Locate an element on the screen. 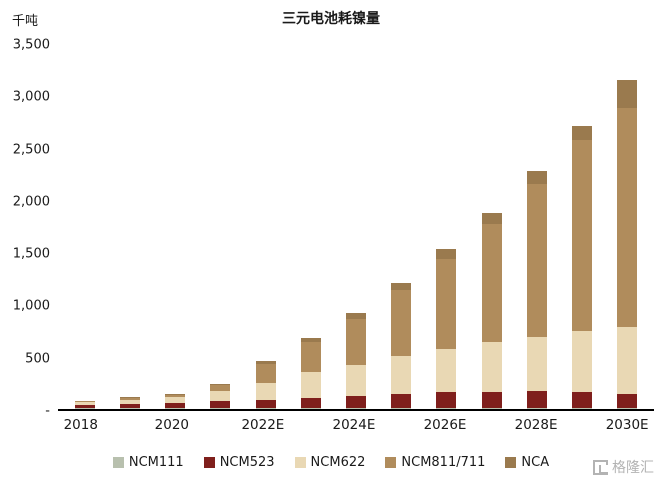 The width and height of the screenshot is (662, 483). bar-2024E is located at coordinates (355, 227).